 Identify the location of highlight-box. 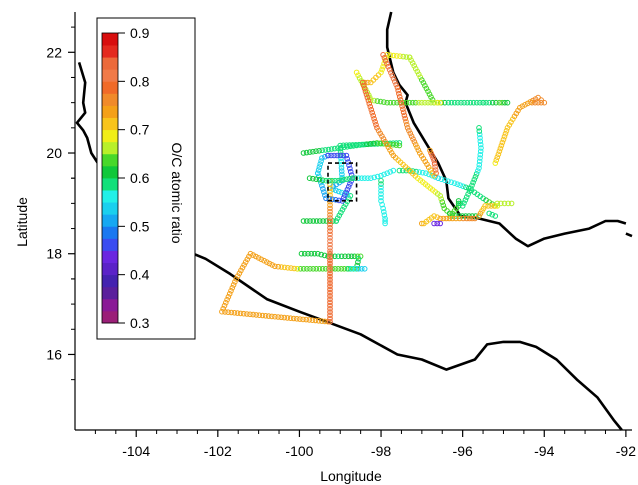
(342, 182).